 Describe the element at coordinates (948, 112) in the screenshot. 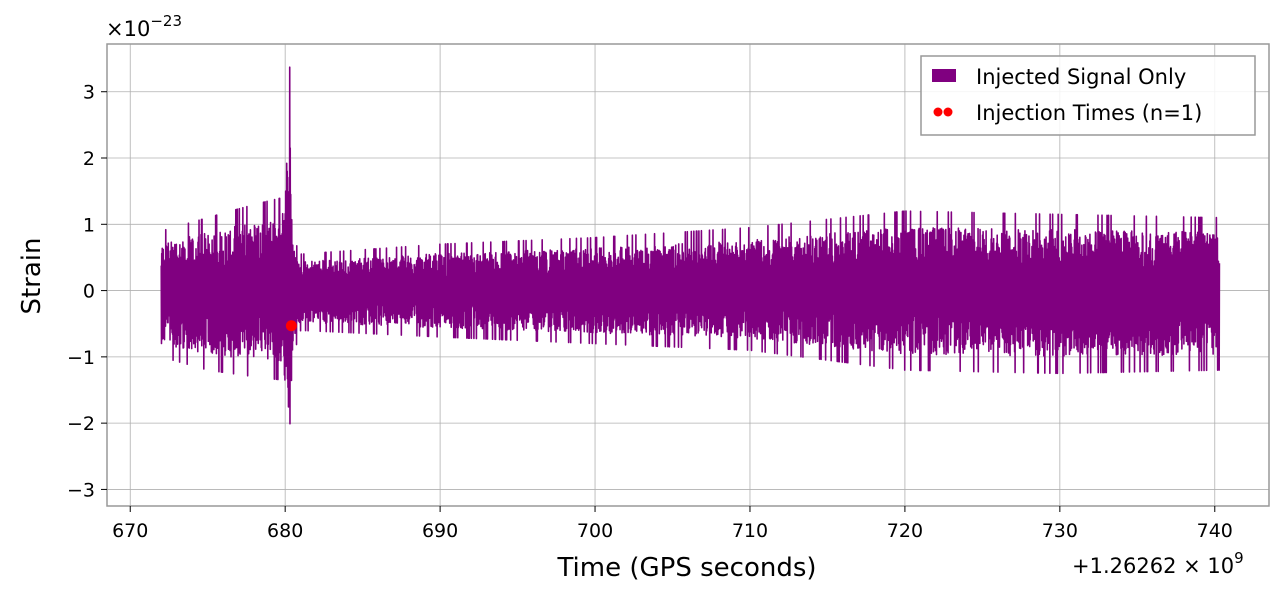

I see `legend-marker-injection-right` at that location.